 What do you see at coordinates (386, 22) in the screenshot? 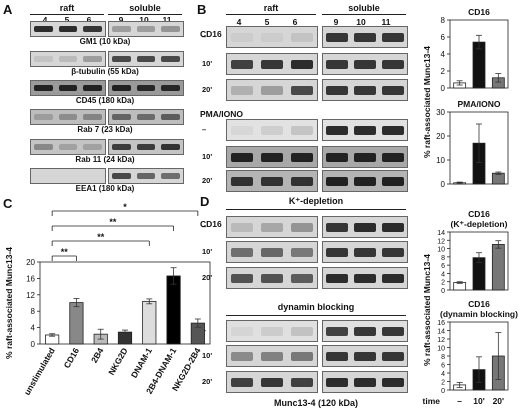
I see `panel-b-lane: 11` at bounding box center [386, 22].